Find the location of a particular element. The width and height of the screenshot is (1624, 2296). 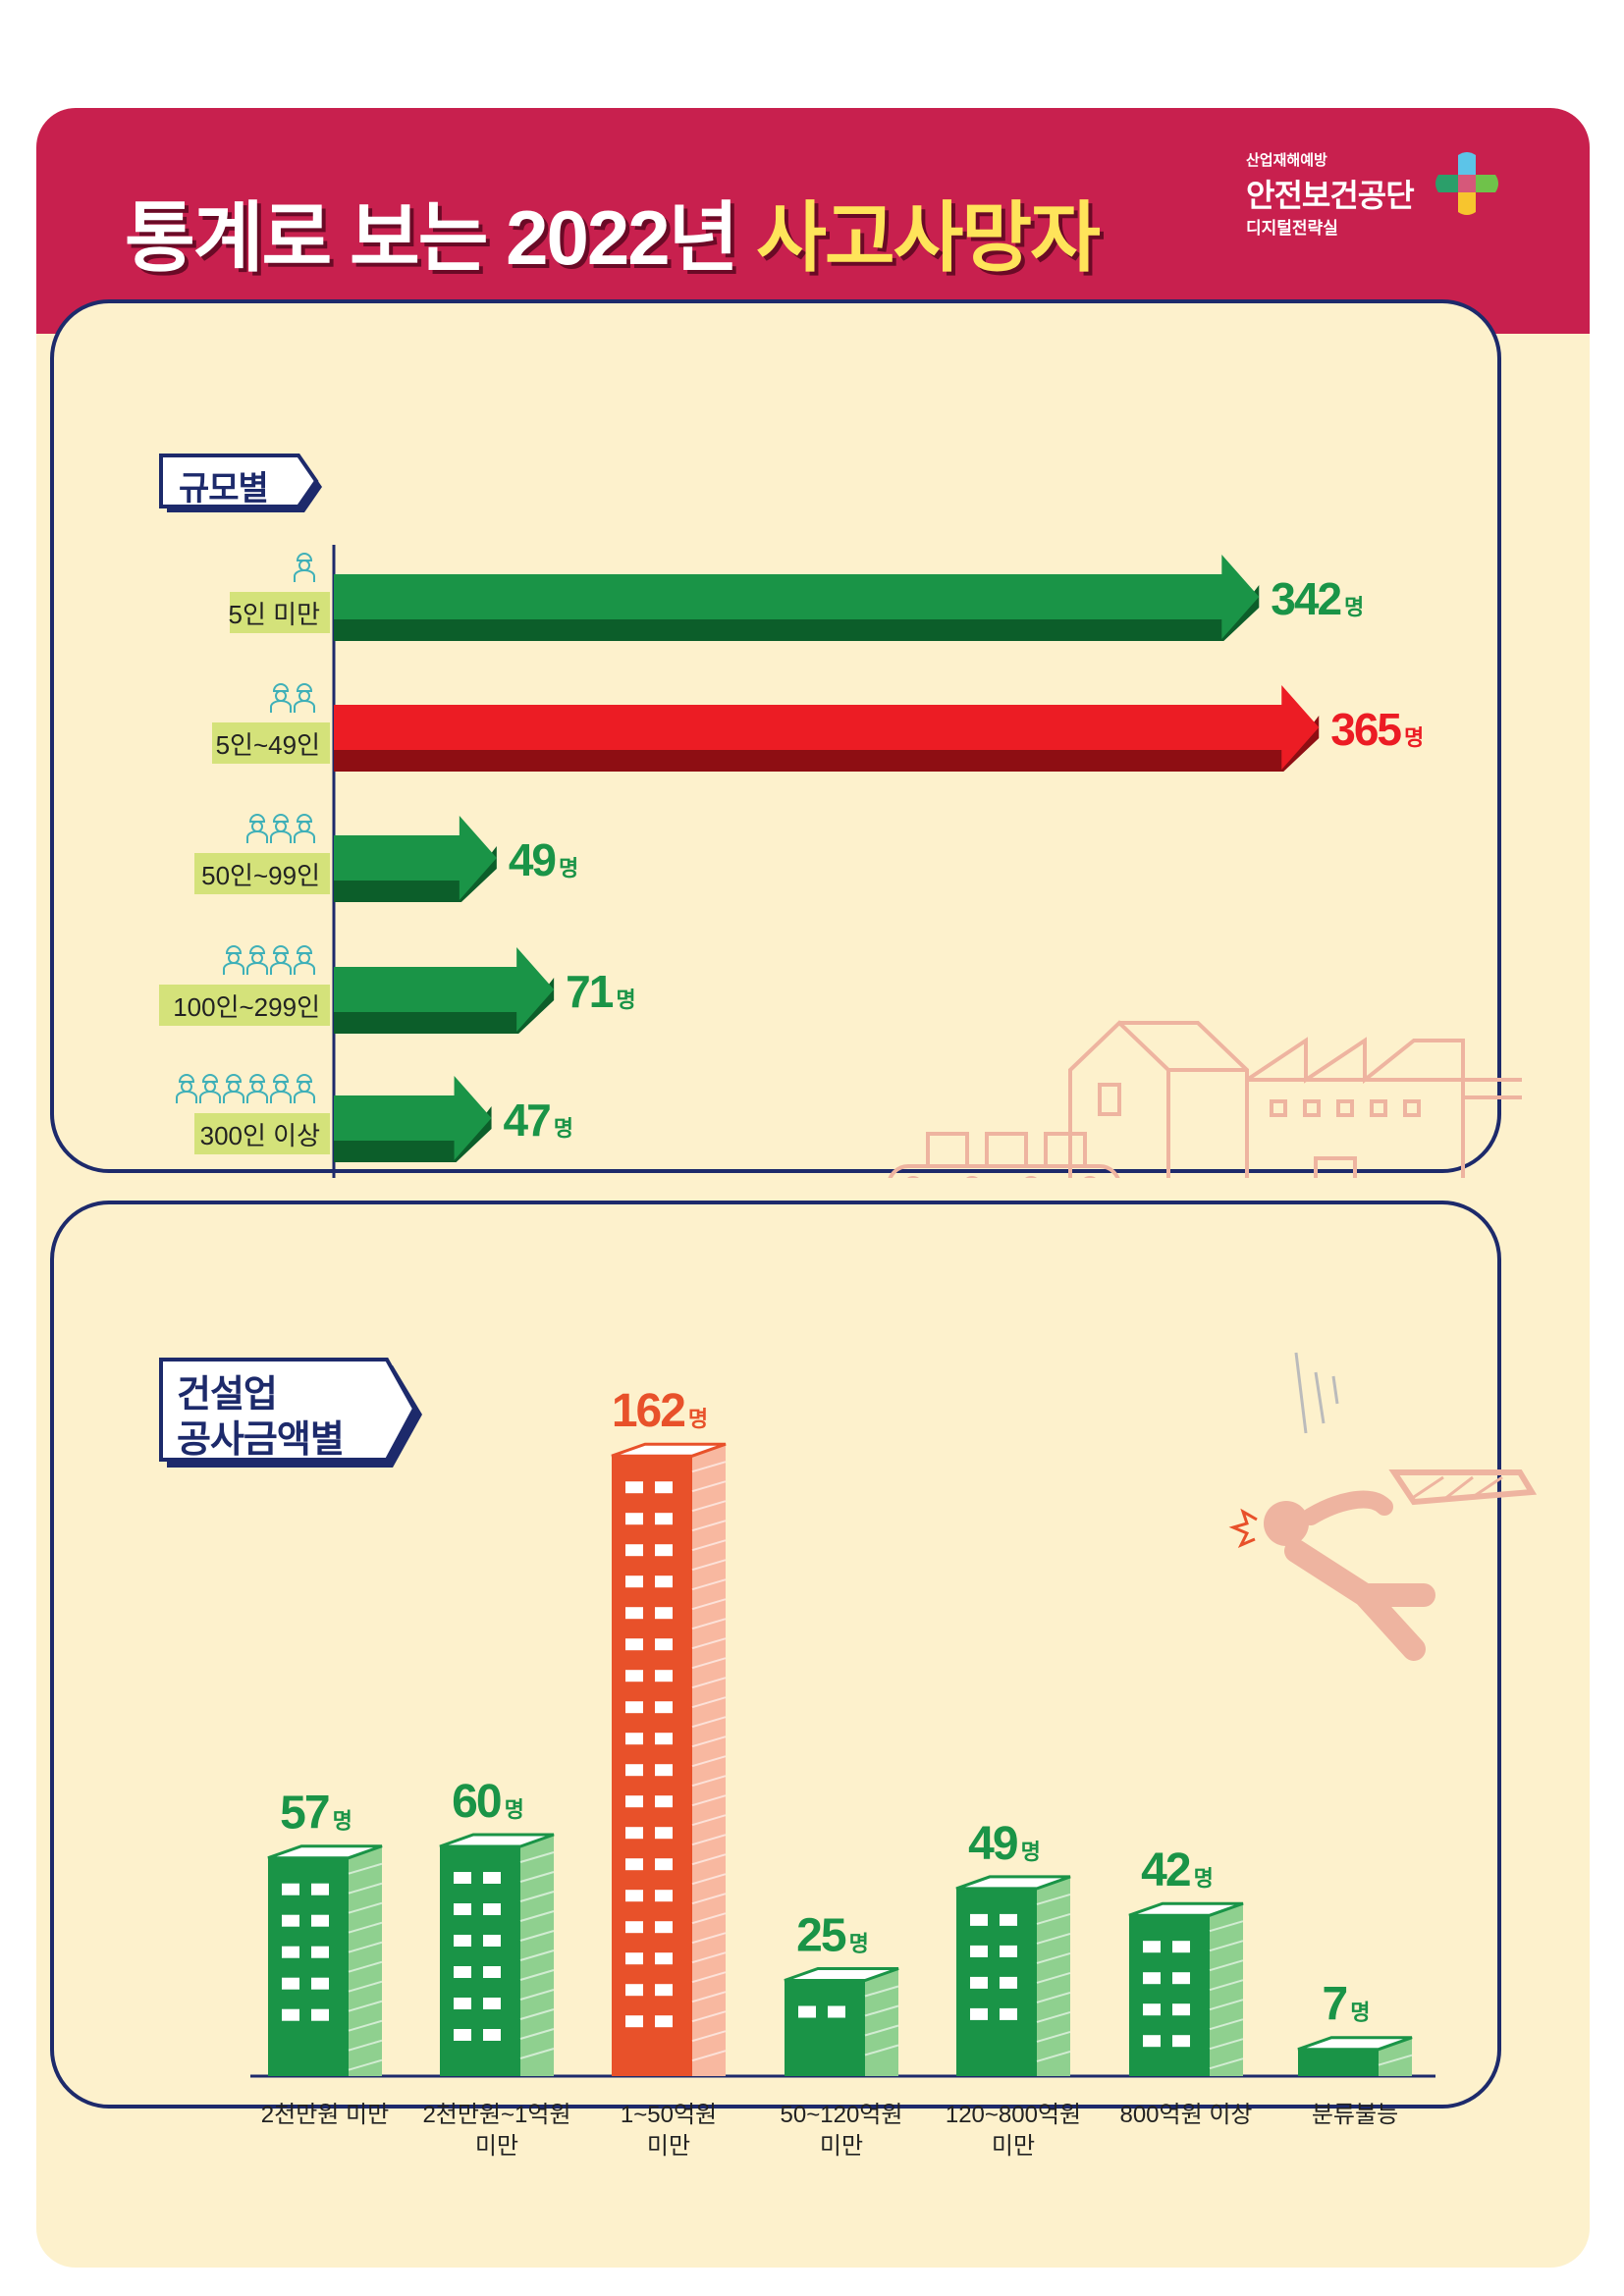

size-section-tag: 규모별 is located at coordinates (243, 488).